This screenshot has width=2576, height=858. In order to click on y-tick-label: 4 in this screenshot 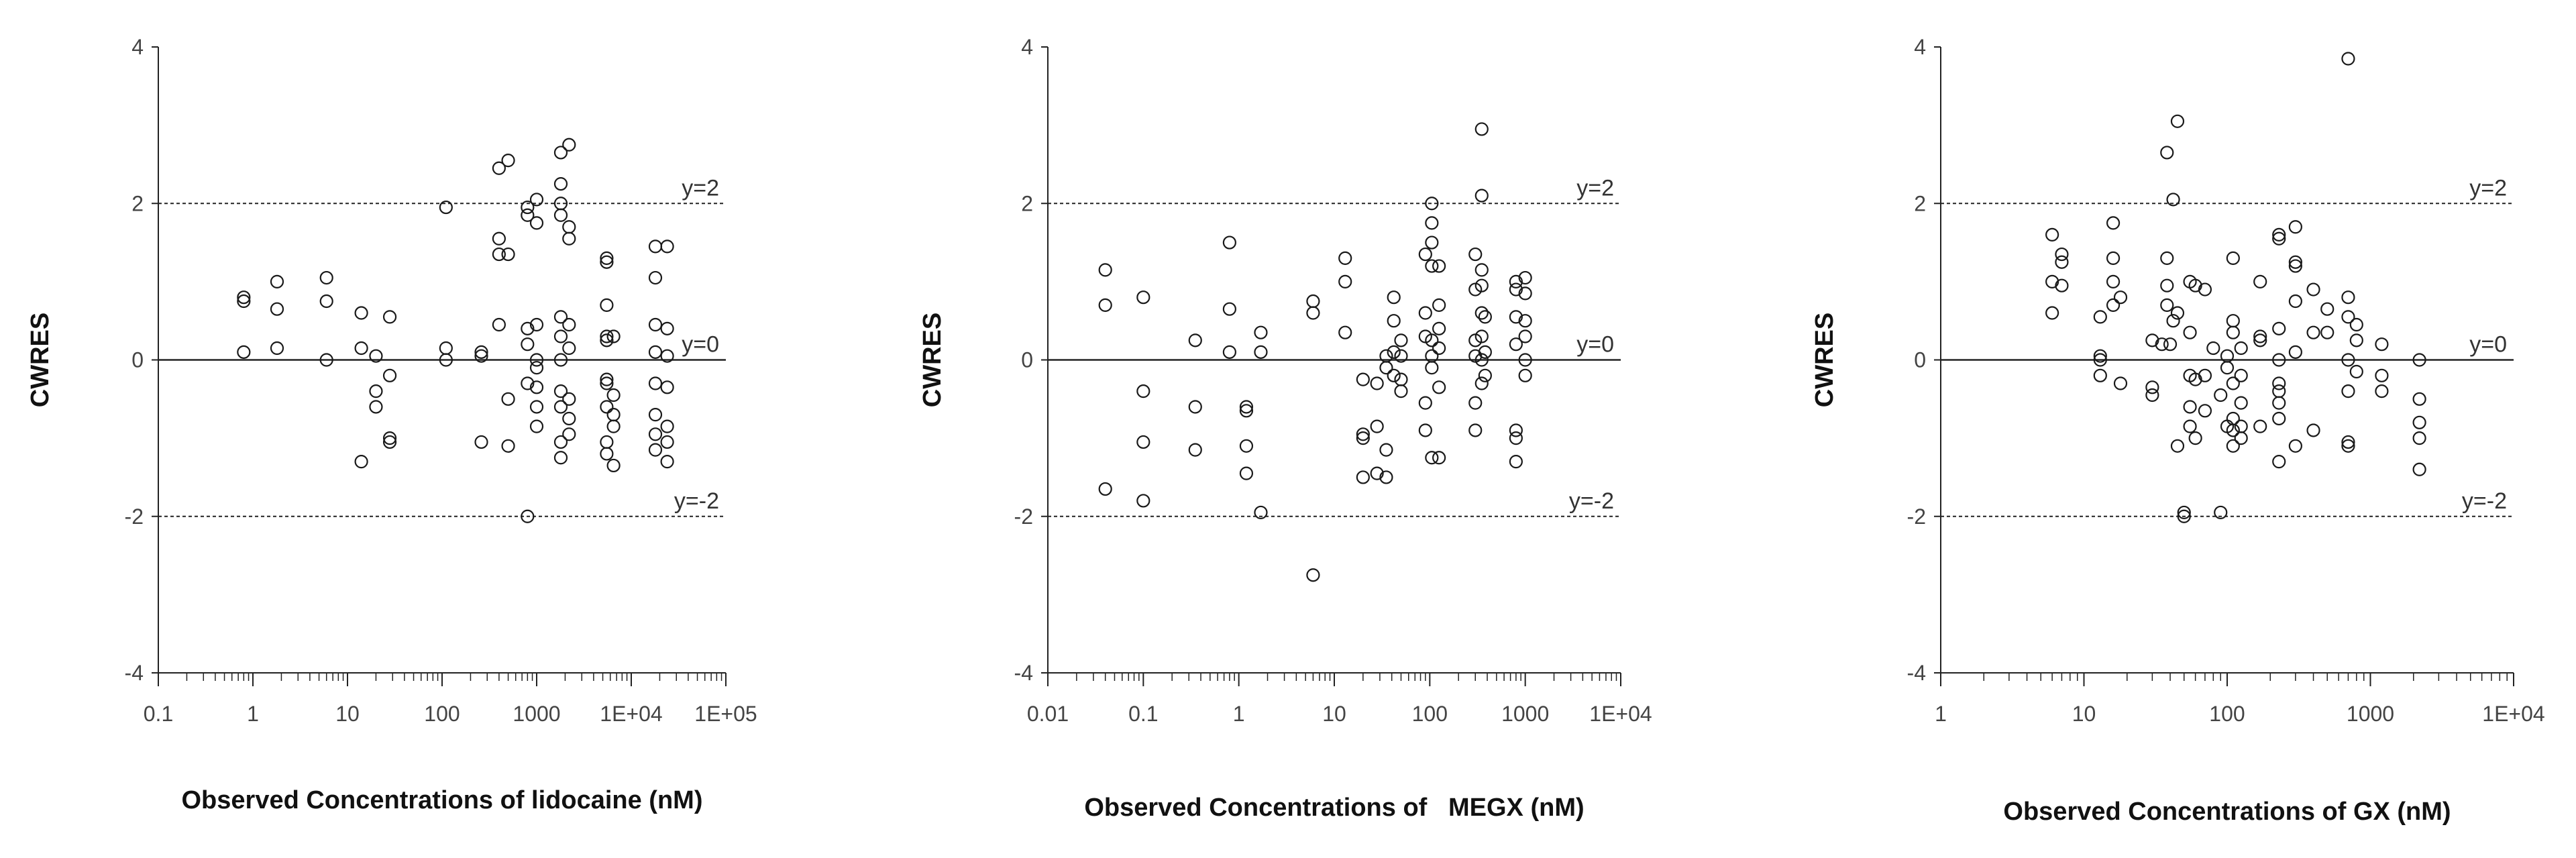, I will do `click(1027, 47)`.